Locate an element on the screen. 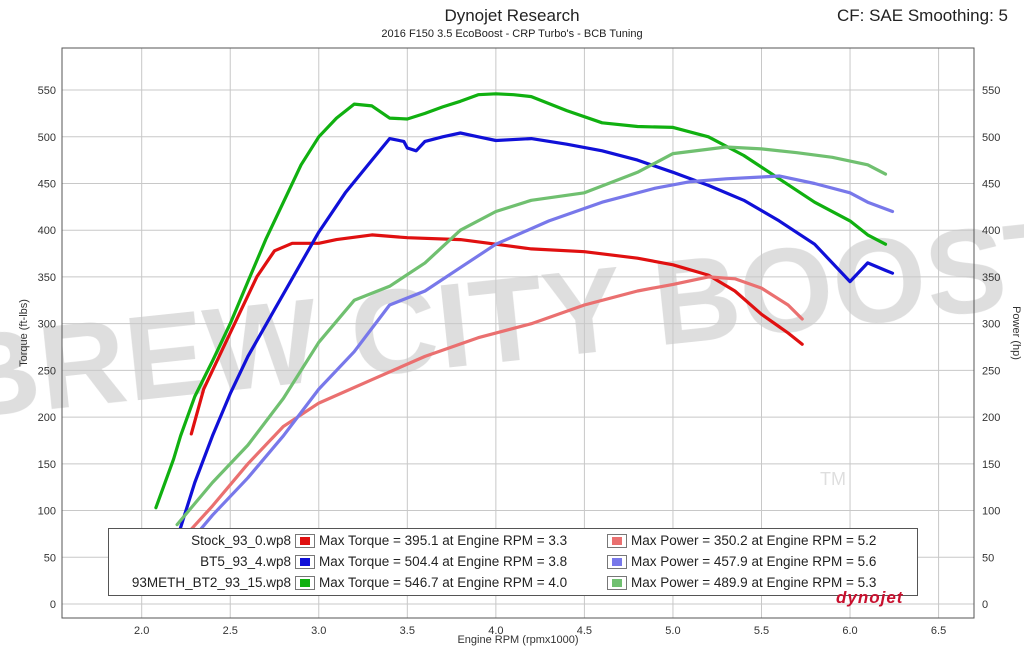  x-tick-label: 5.0 is located at coordinates (672, 631).